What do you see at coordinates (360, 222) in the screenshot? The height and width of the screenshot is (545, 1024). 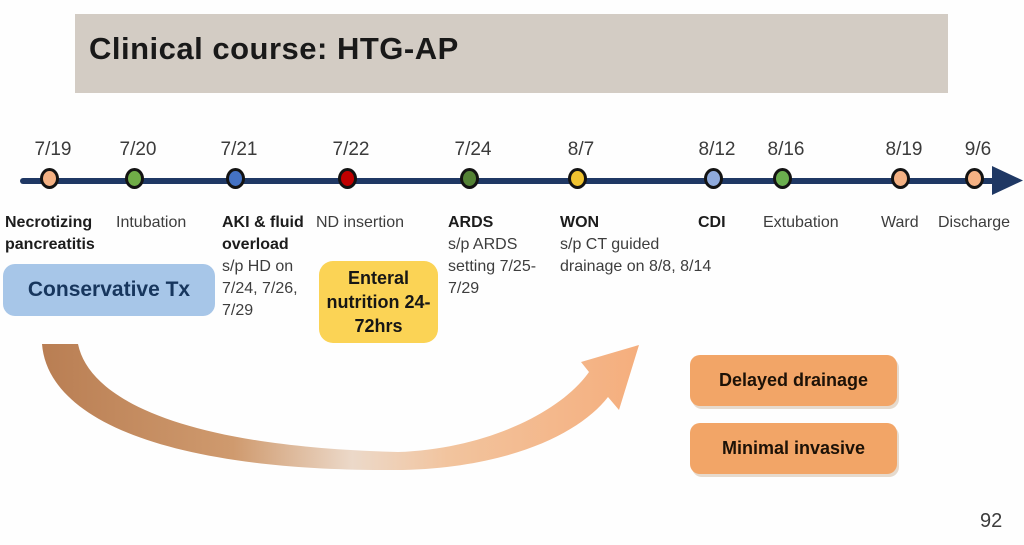 I see `event-label-nd-insertion: ND insertion` at bounding box center [360, 222].